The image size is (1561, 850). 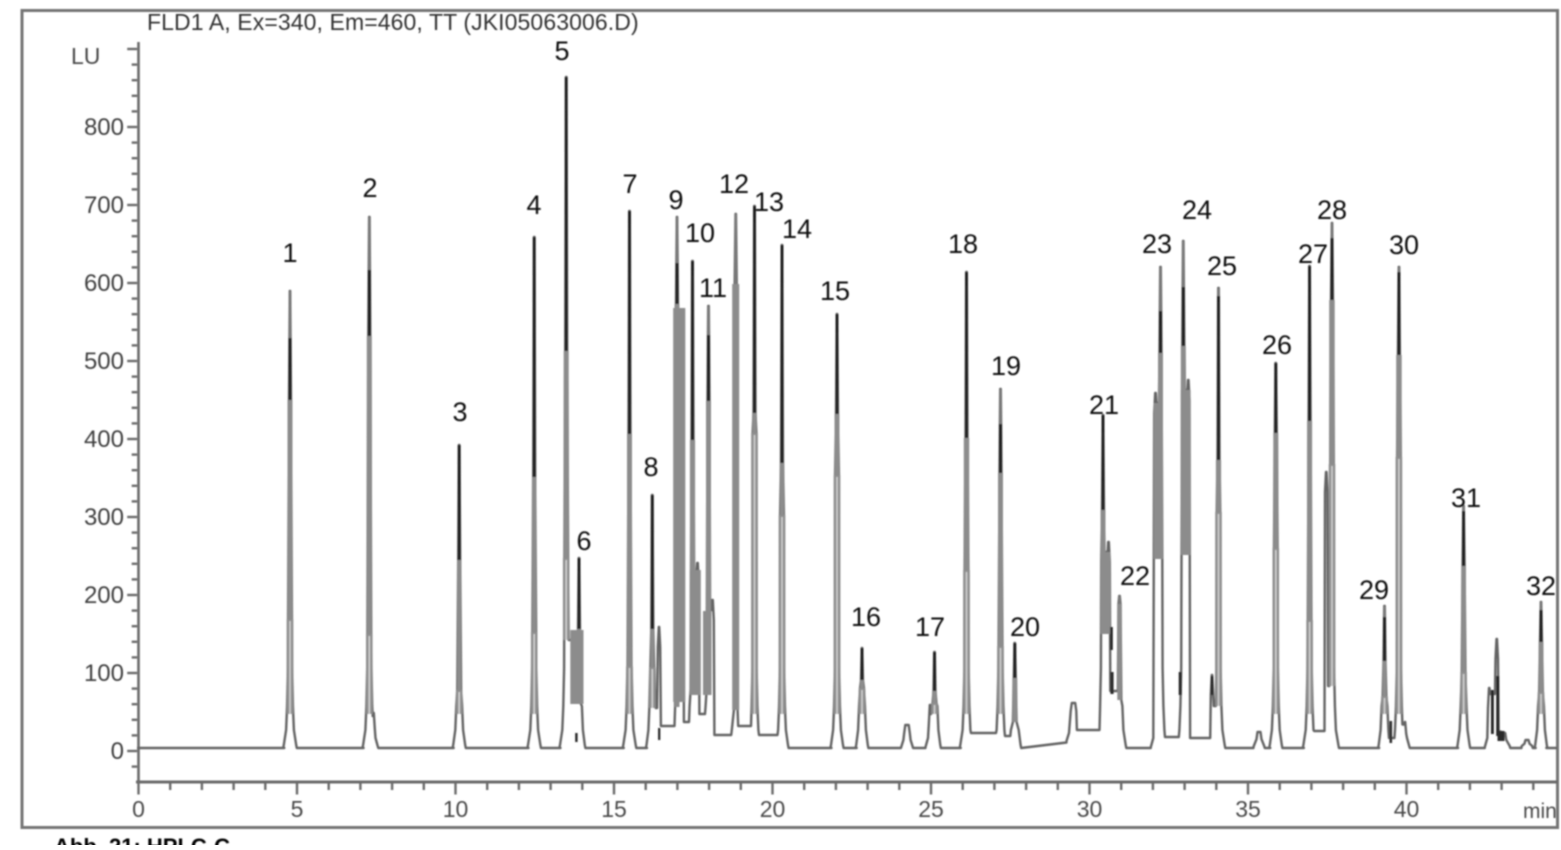 What do you see at coordinates (734, 184) in the screenshot?
I see `svg-text: 12` at bounding box center [734, 184].